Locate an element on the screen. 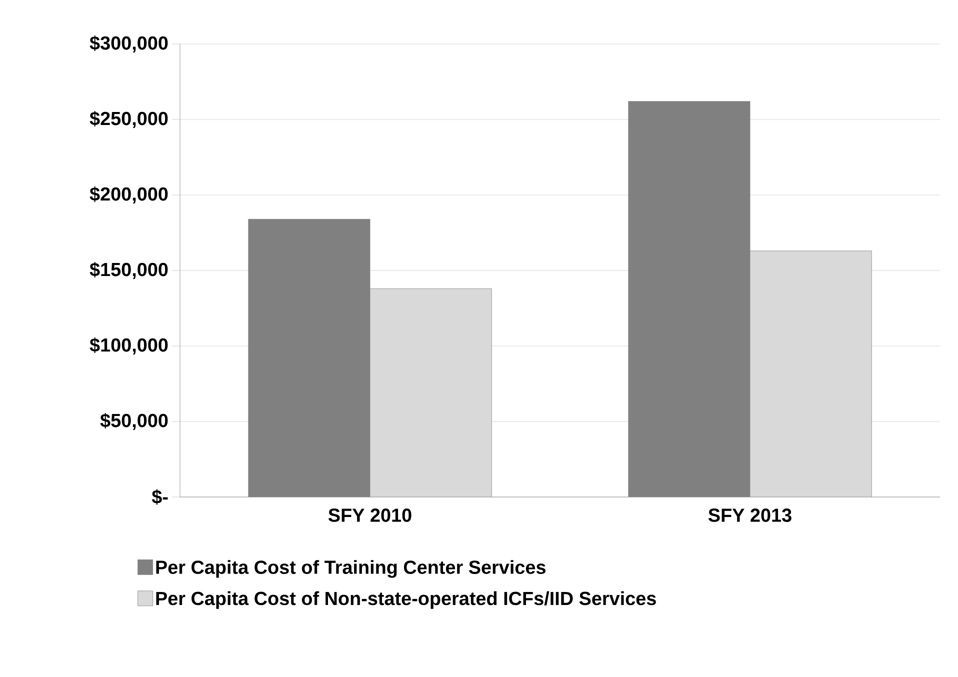  y-tick-label: $50,000 is located at coordinates (134, 421).